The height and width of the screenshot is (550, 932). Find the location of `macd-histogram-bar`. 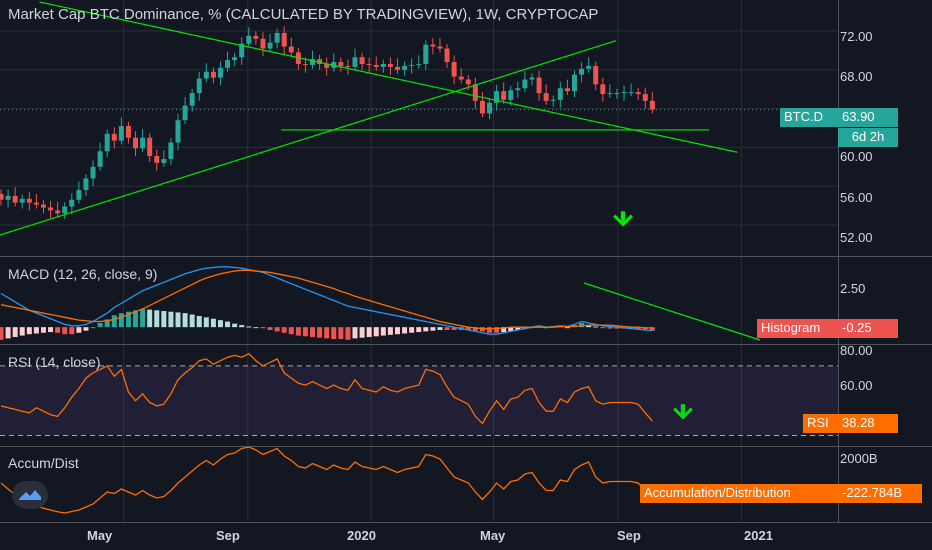

macd-histogram-bar is located at coordinates (256, 328).